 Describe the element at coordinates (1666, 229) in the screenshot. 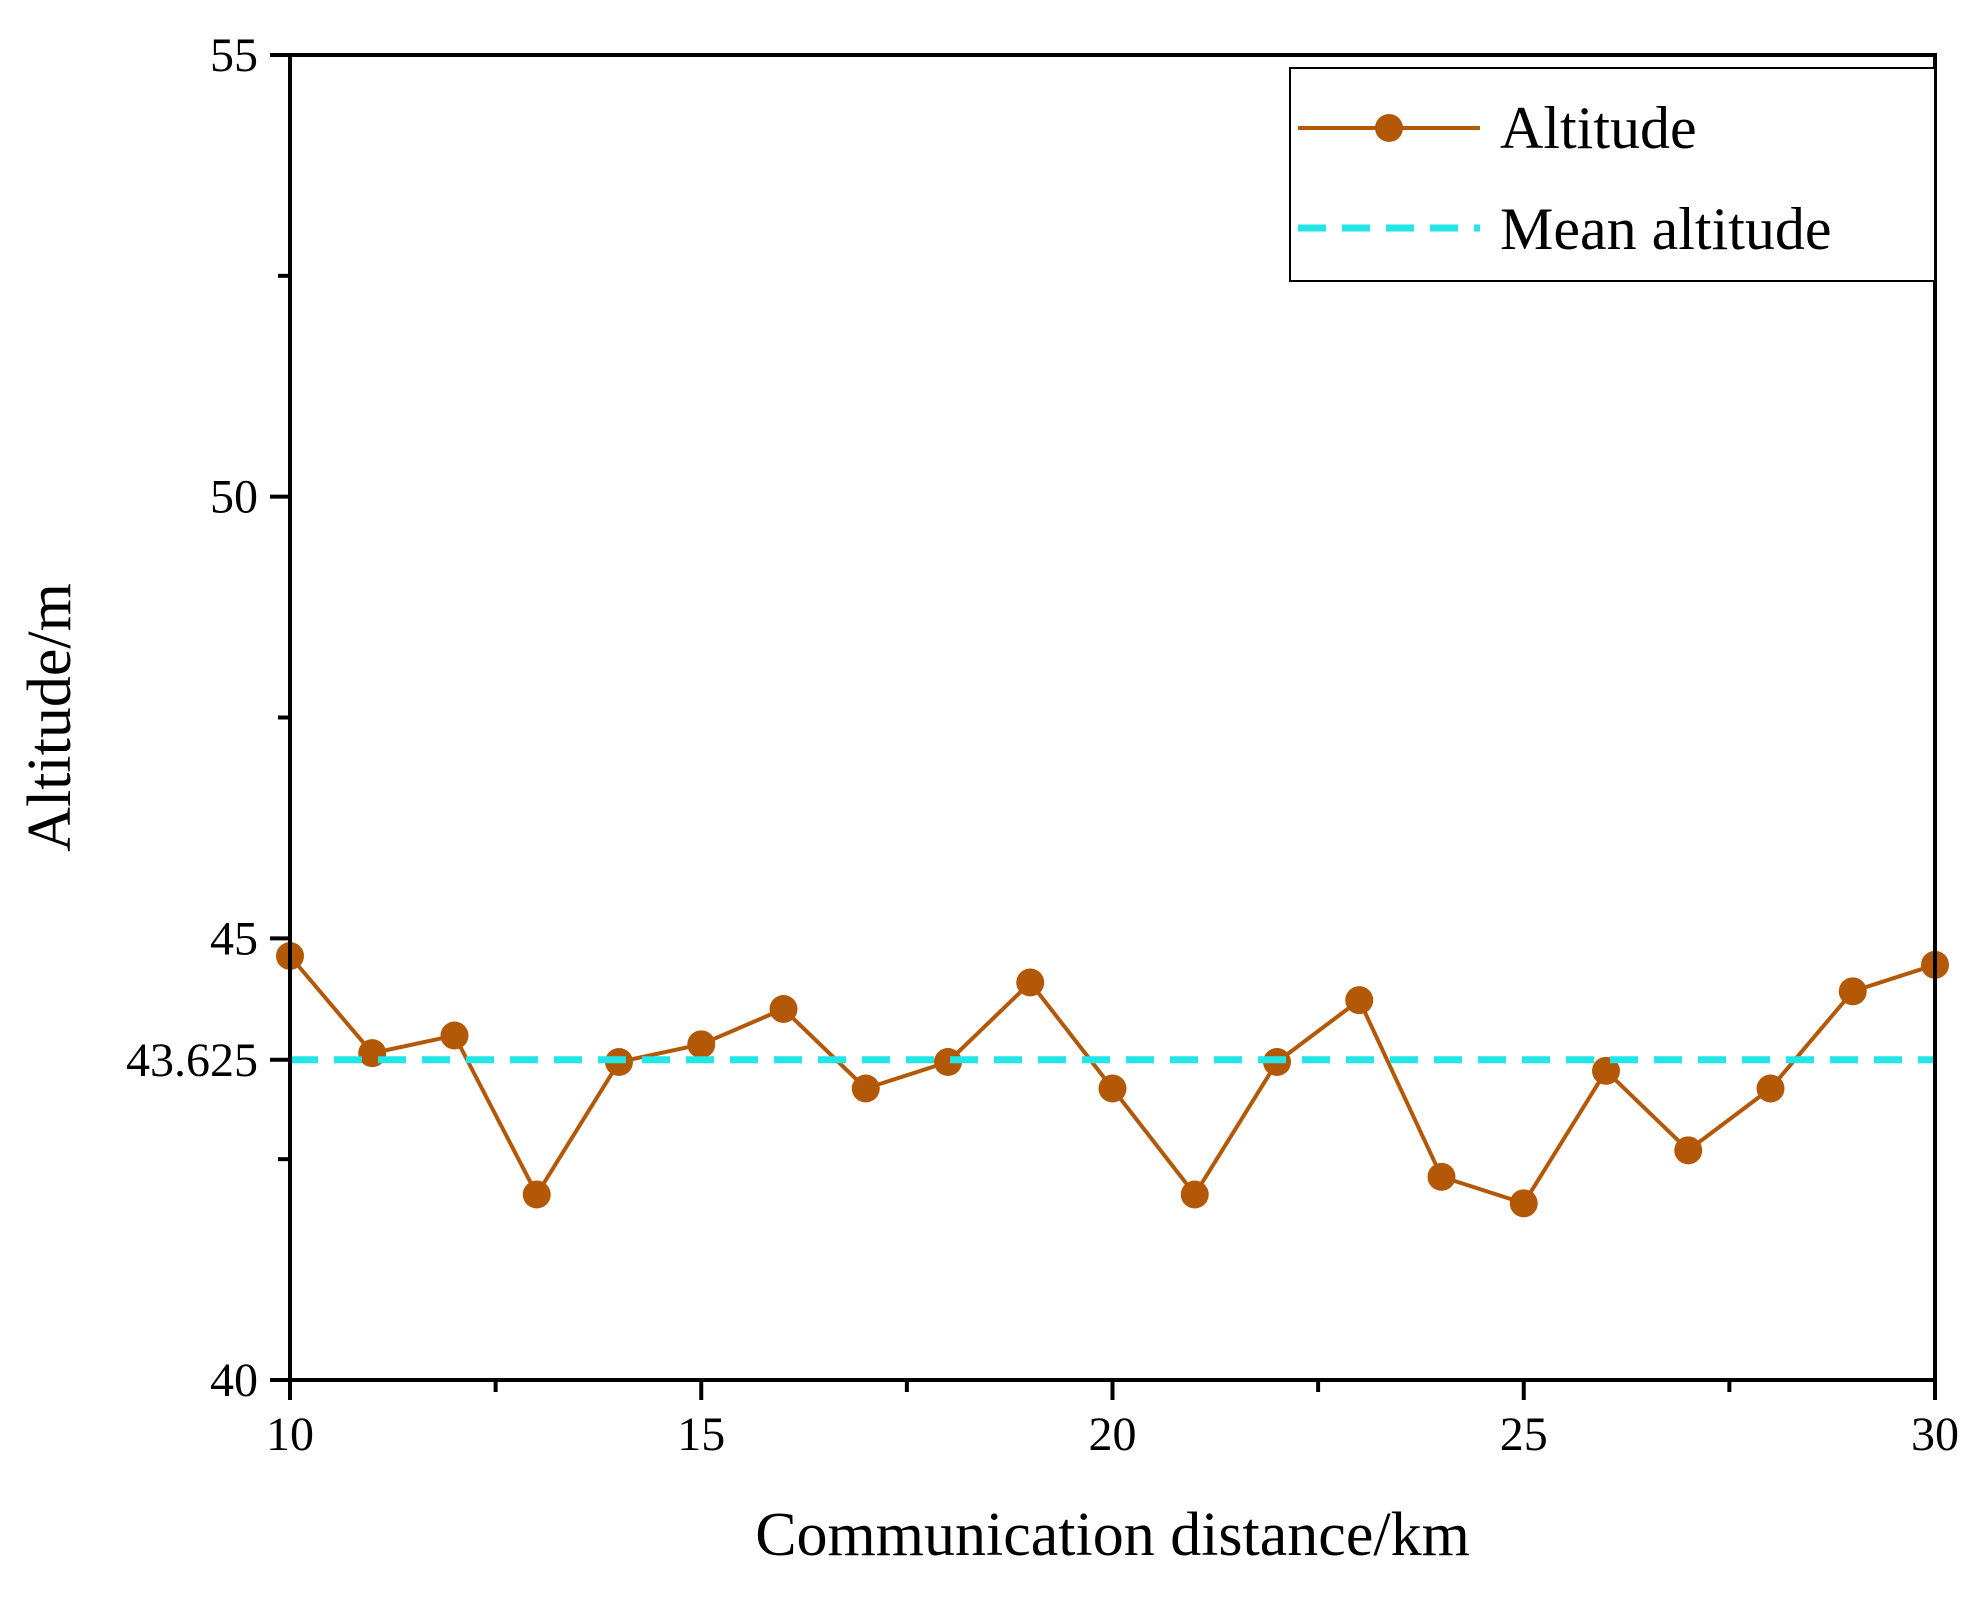

I see `legend-label-mean-altitude: Mean altitude` at that location.